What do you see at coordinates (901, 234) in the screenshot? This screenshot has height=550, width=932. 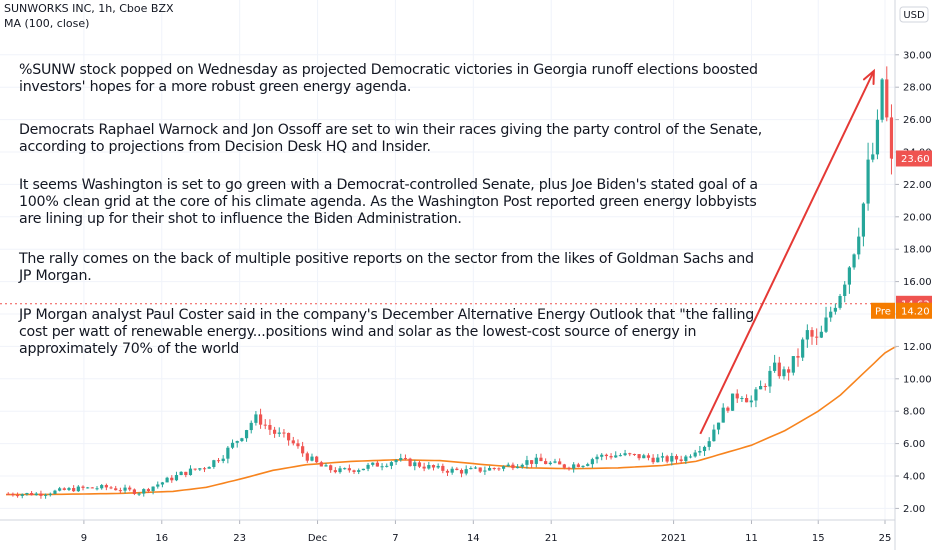 I see `price-tags: 23.6014.63Pre14.20` at bounding box center [901, 234].